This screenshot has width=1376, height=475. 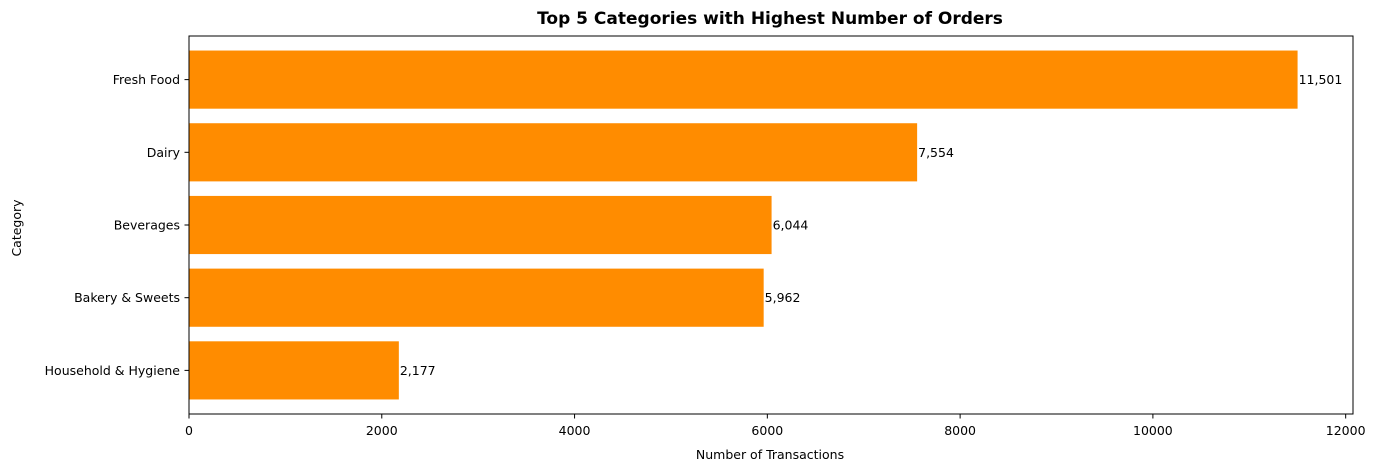 I want to click on y-axis-label: Category, so click(x=16, y=228).